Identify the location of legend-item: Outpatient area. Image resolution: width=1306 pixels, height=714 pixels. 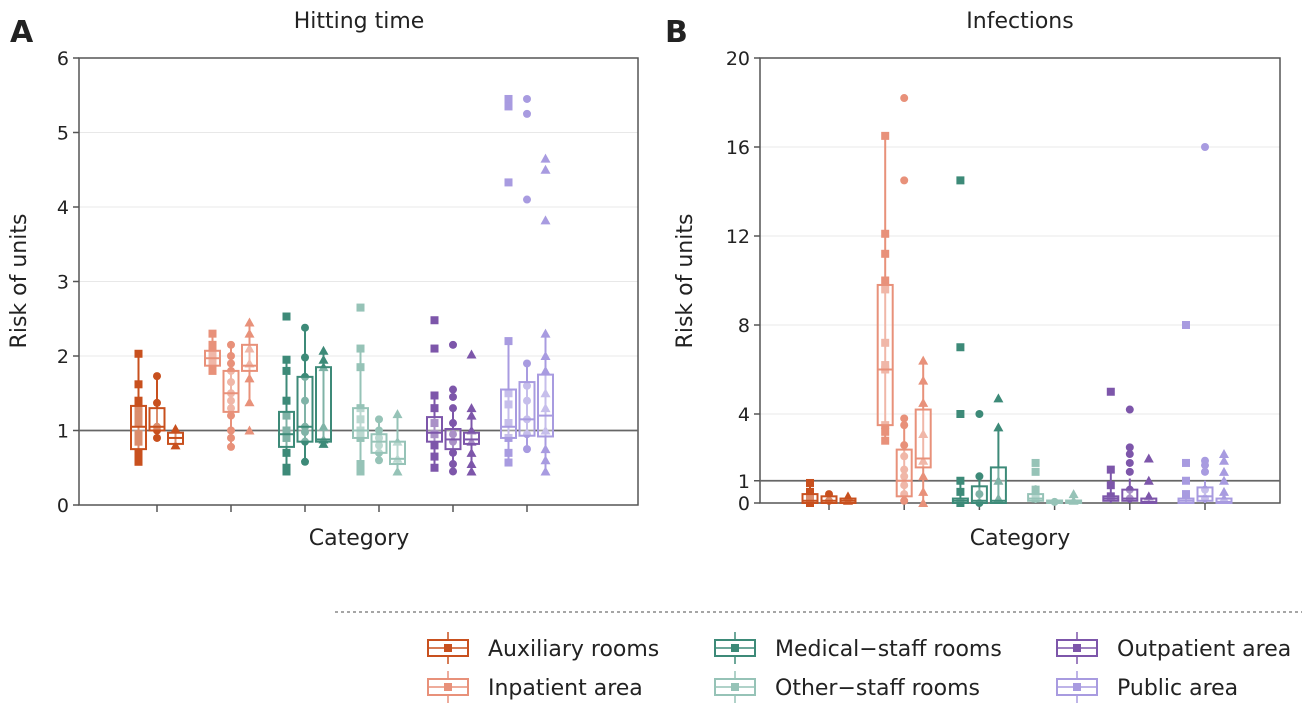
(1173, 648).